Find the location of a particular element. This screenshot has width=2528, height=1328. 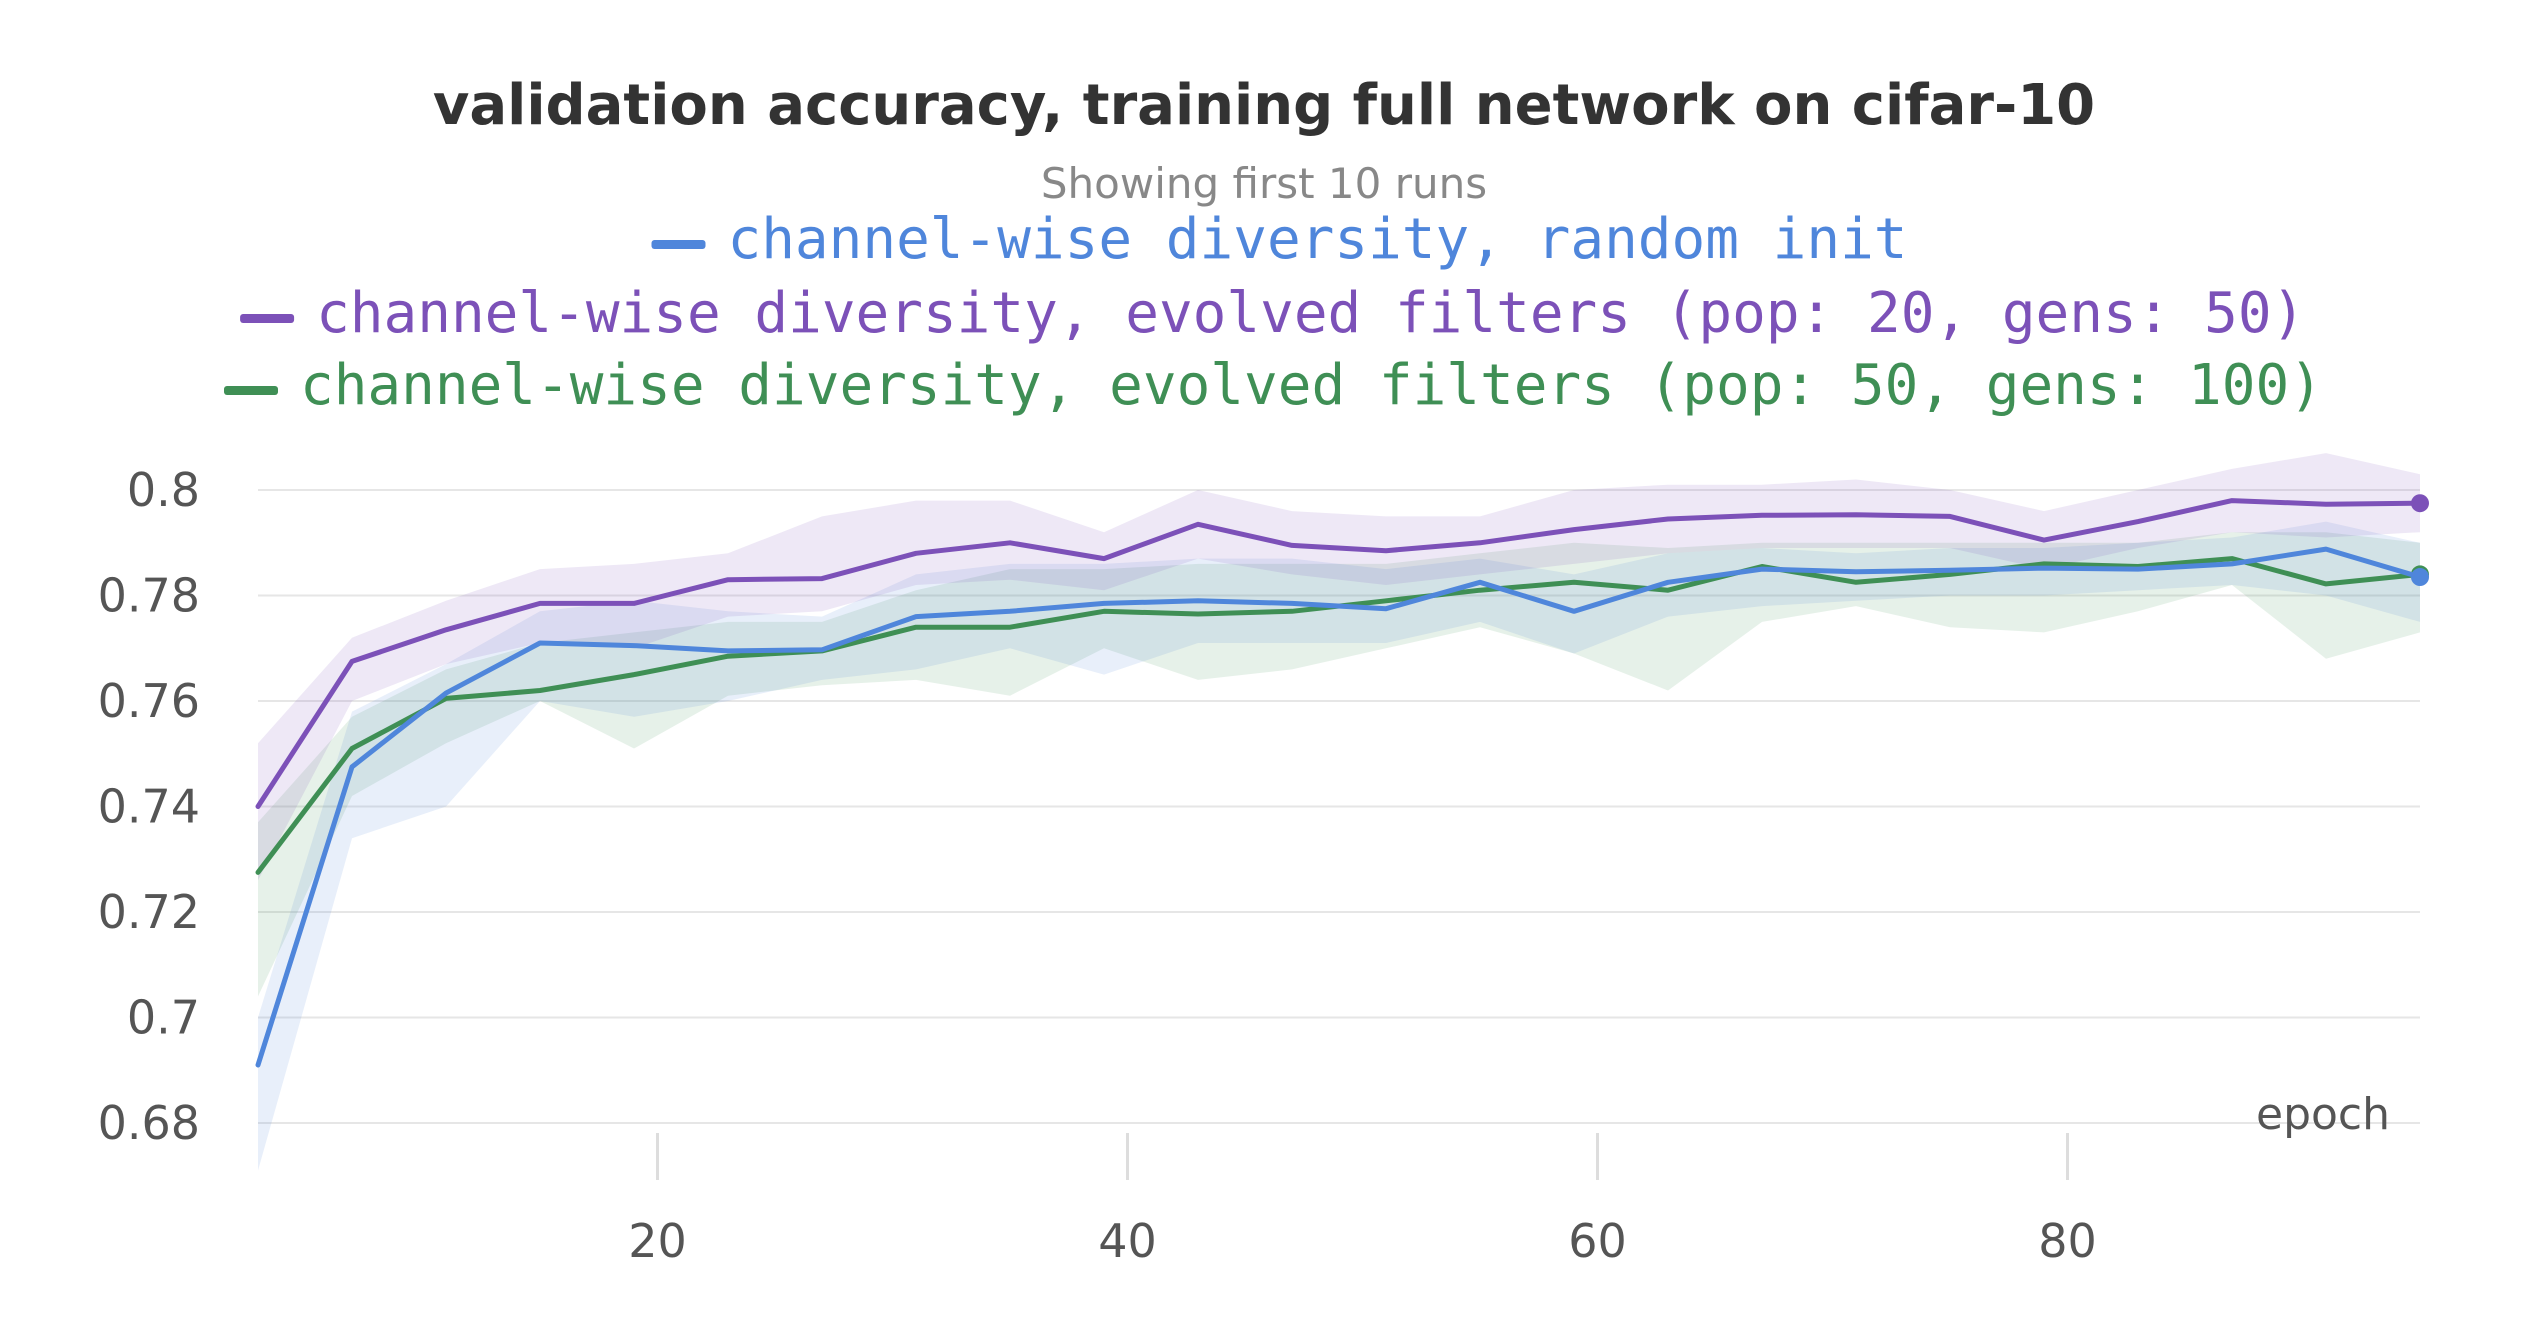

legend-label-0: channel-wise diversity, random init is located at coordinates (1318, 239).